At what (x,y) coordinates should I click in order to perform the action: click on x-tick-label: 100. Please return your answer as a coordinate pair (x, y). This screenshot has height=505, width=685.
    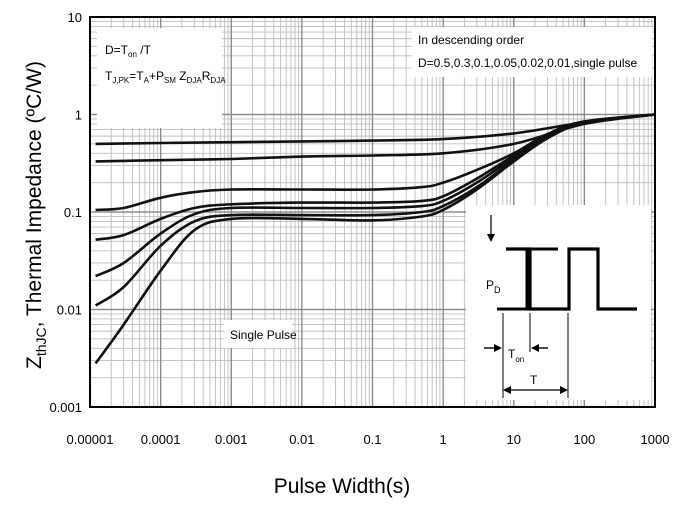
    Looking at the image, I should click on (585, 439).